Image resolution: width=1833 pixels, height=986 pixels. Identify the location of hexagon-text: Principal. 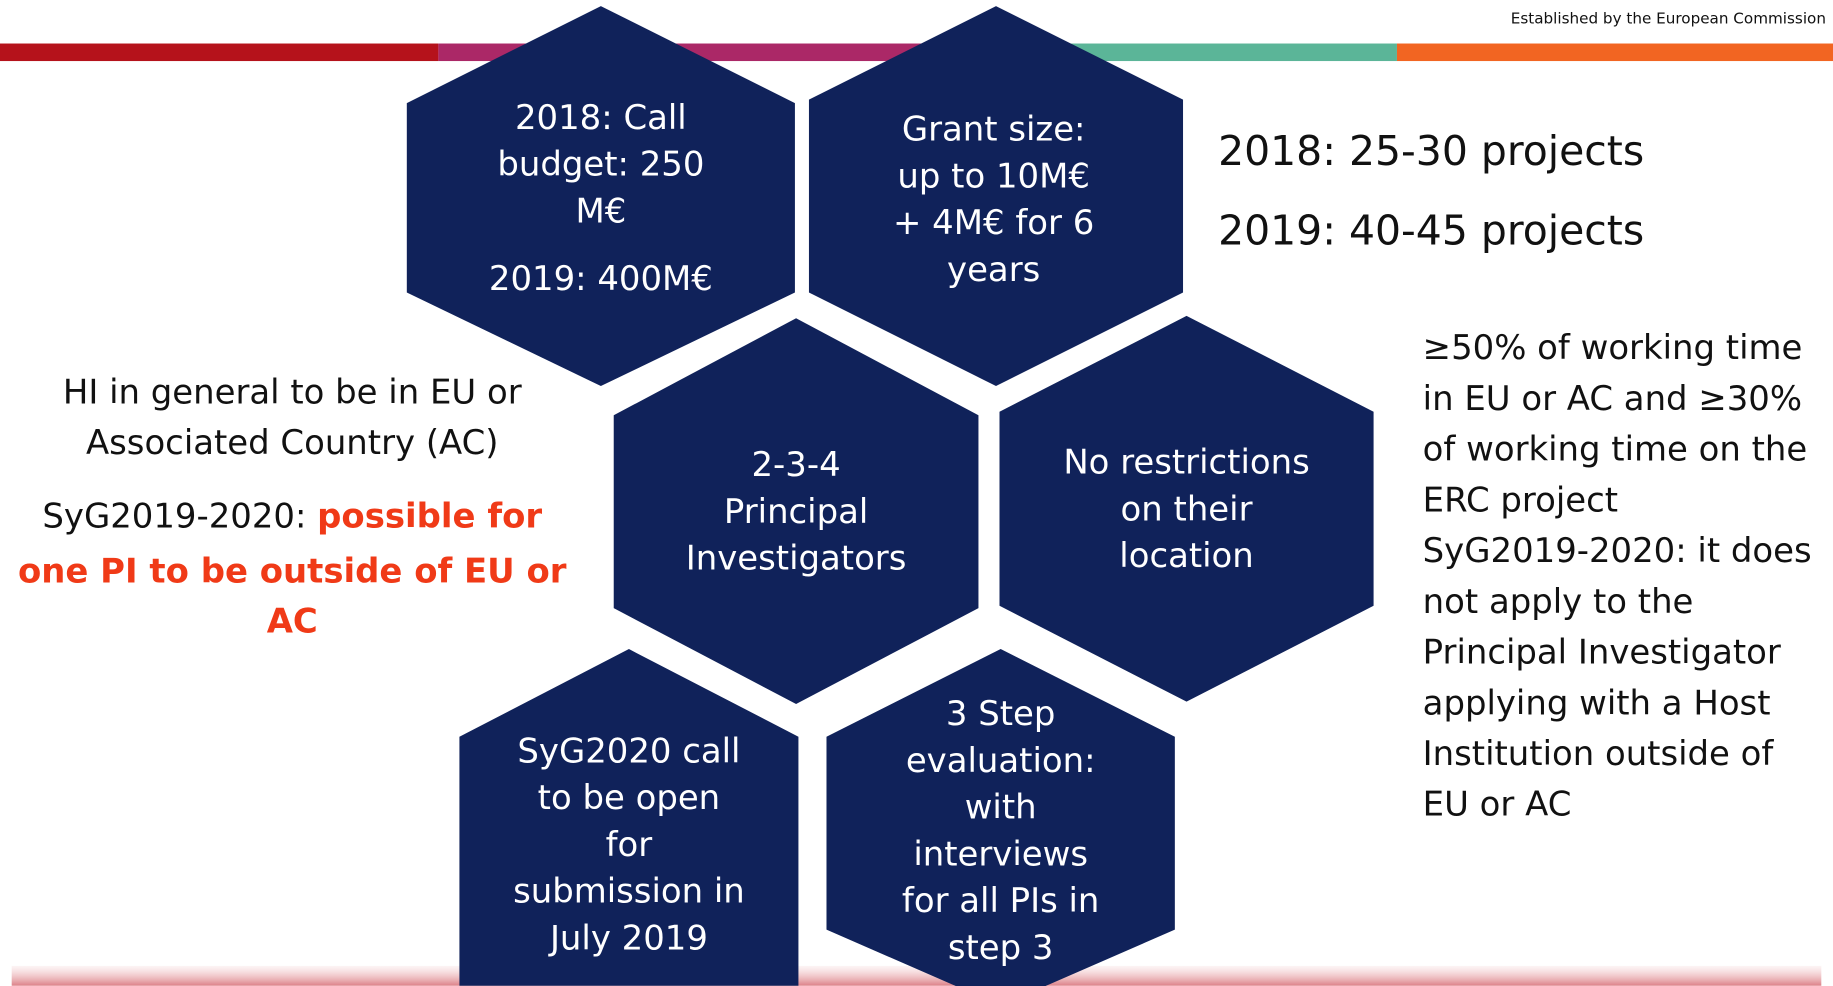
(796, 511).